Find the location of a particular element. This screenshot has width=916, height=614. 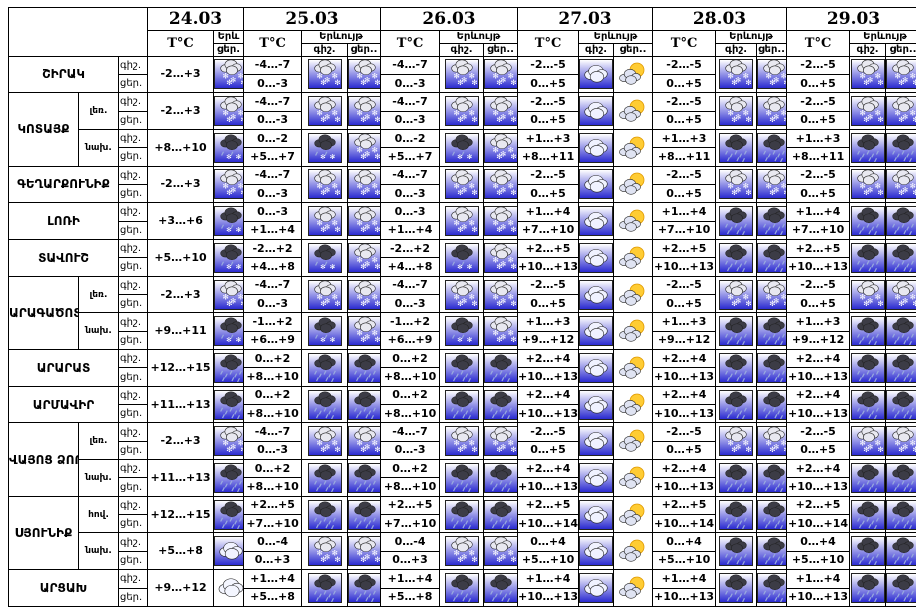

temp-range: -2…+2 is located at coordinates (273, 248).